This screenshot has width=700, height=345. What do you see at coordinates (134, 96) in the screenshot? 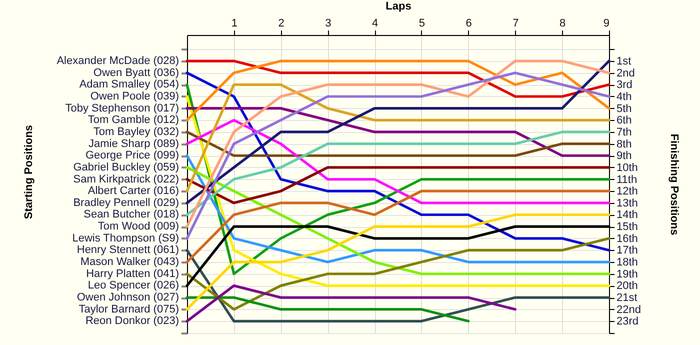
I see `series-label: Owen Poole (039)` at bounding box center [134, 96].